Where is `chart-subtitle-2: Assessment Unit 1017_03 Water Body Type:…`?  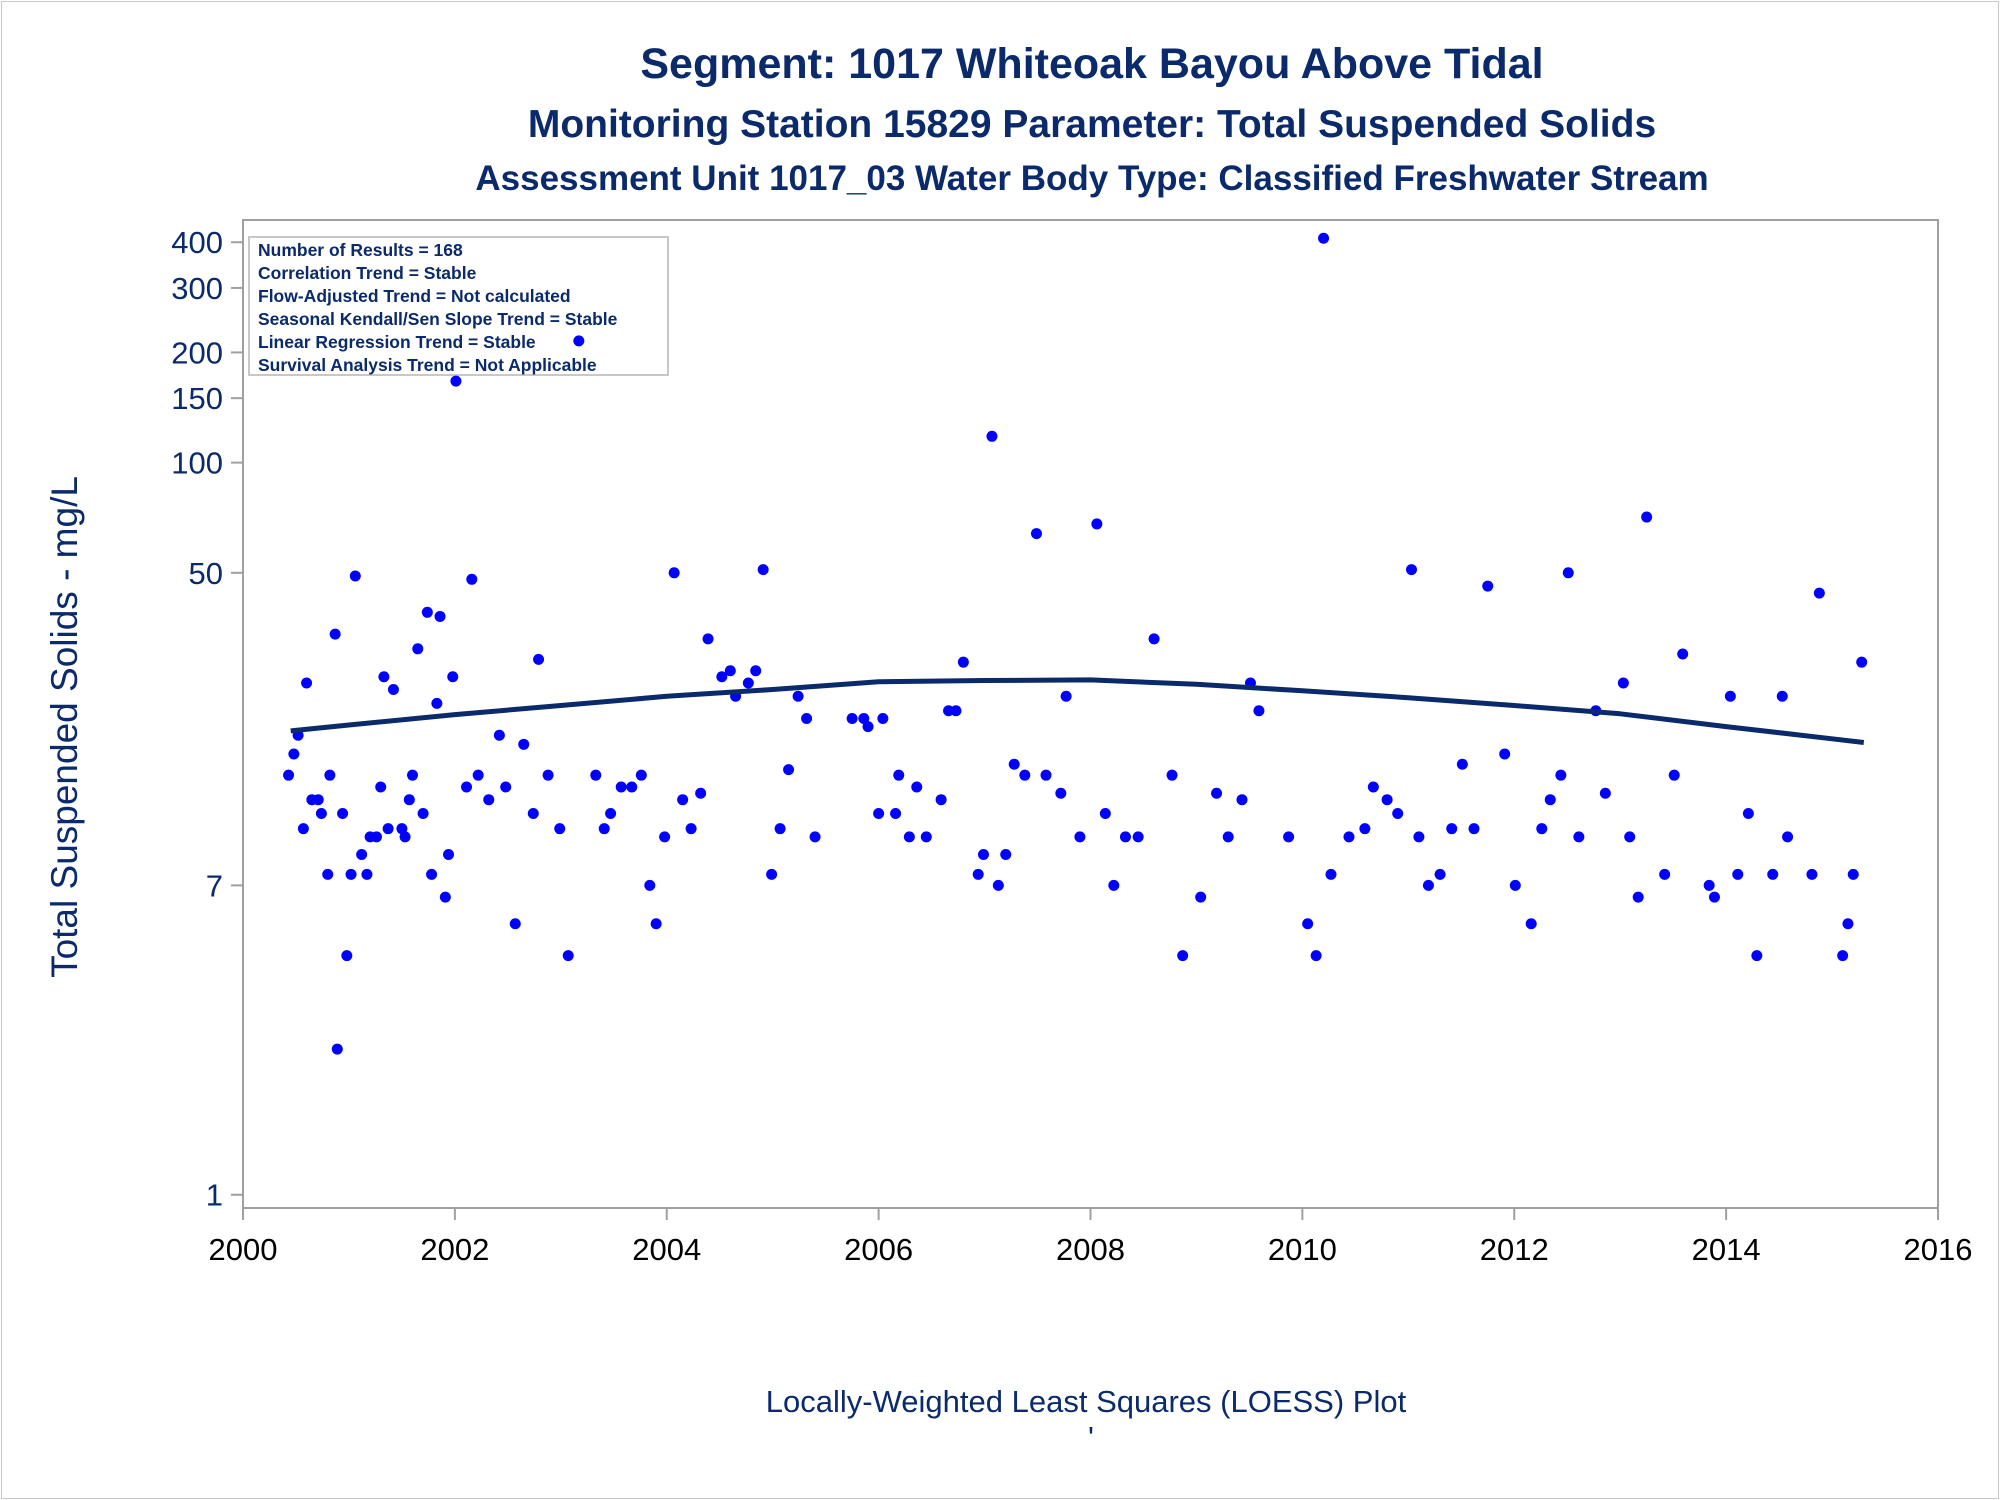 chart-subtitle-2: Assessment Unit 1017_03 Water Body Type:… is located at coordinates (1091, 178).